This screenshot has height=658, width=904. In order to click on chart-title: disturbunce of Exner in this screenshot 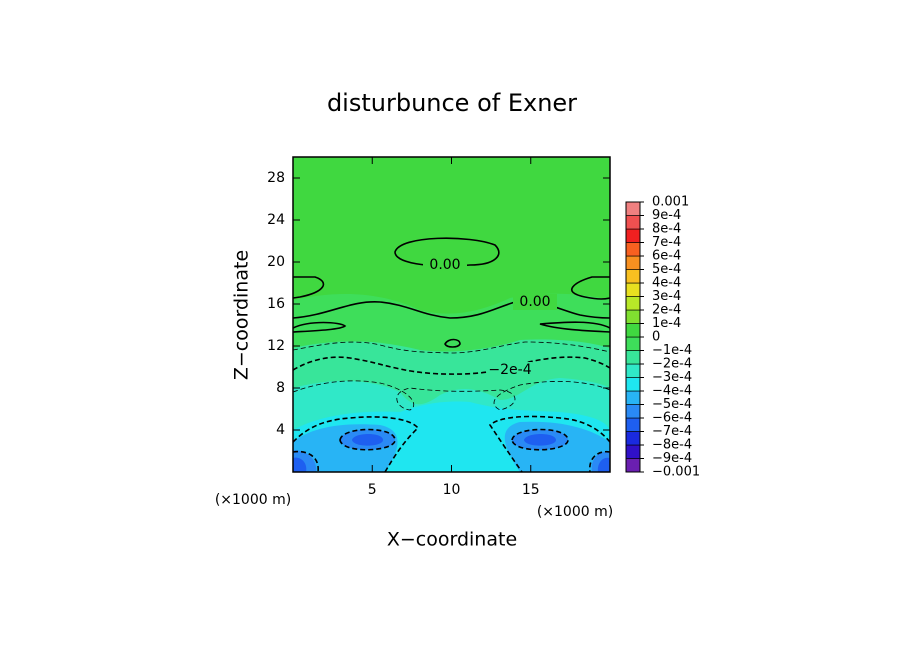, I will do `click(452, 103)`.